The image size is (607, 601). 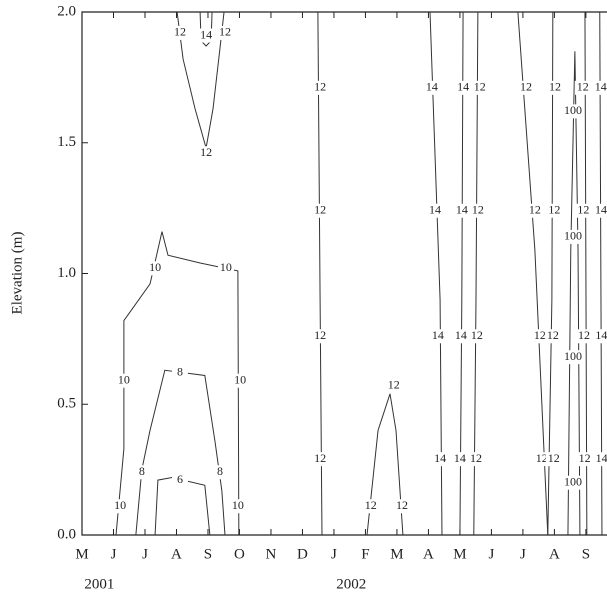 What do you see at coordinates (66, 273) in the screenshot?
I see `y-tick-label: 1.0` at bounding box center [66, 273].